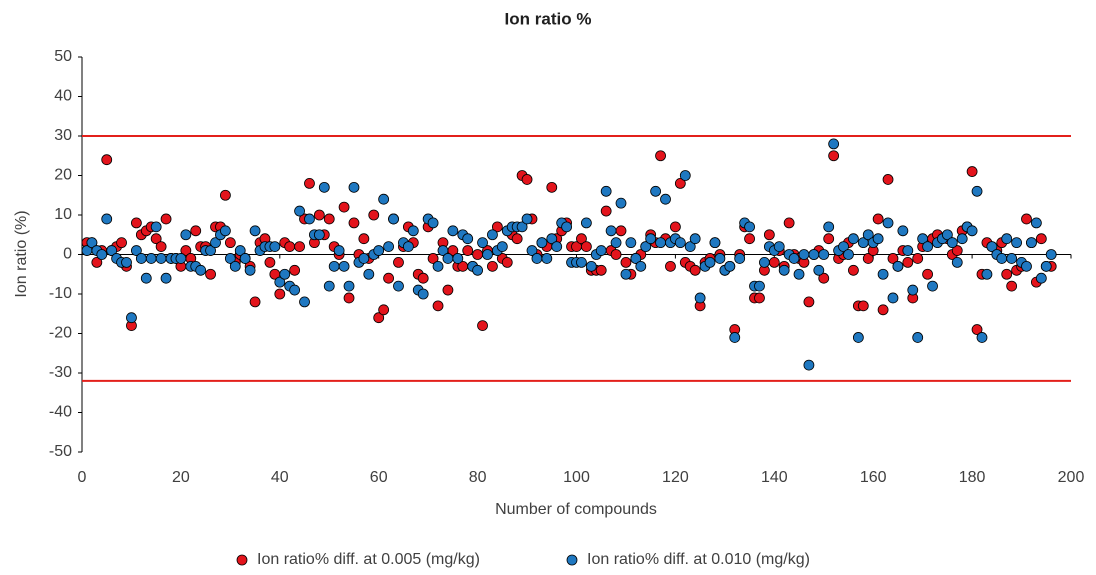 The height and width of the screenshot is (575, 1096). Describe the element at coordinates (60, 451) in the screenshot. I see `y-tick-label: -50` at that location.